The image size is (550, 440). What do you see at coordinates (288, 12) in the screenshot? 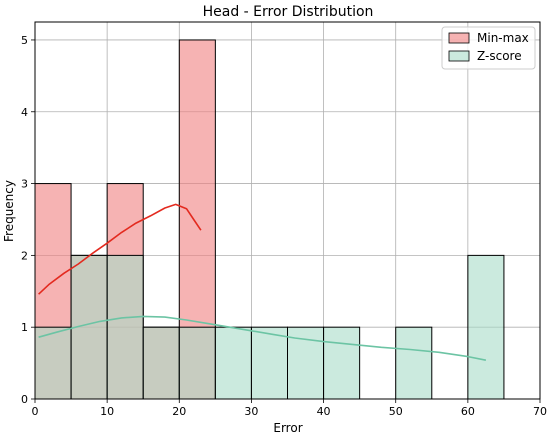
I see `chart-title: Head - Error Distribution` at bounding box center [288, 12].